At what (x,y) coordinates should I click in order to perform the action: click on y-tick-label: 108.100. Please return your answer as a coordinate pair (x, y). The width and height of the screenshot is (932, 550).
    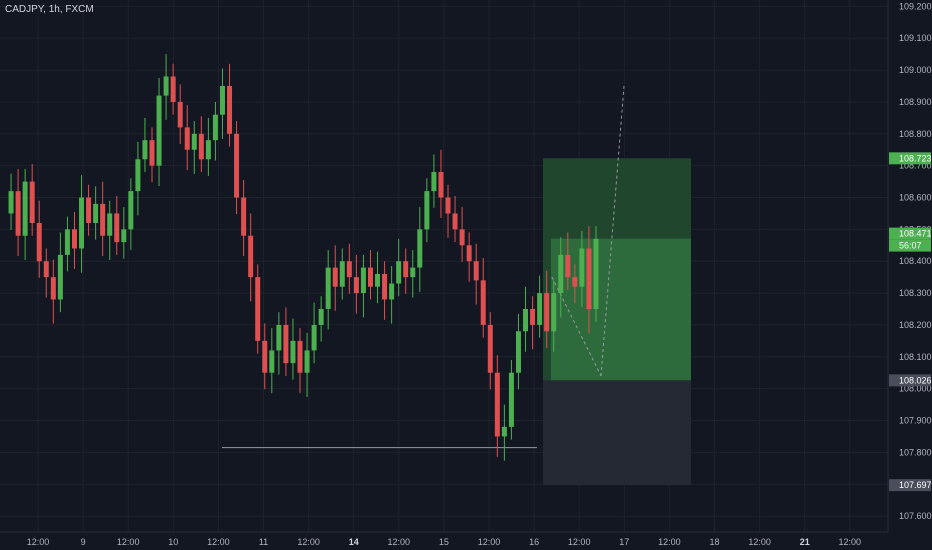
    Looking at the image, I should click on (915, 357).